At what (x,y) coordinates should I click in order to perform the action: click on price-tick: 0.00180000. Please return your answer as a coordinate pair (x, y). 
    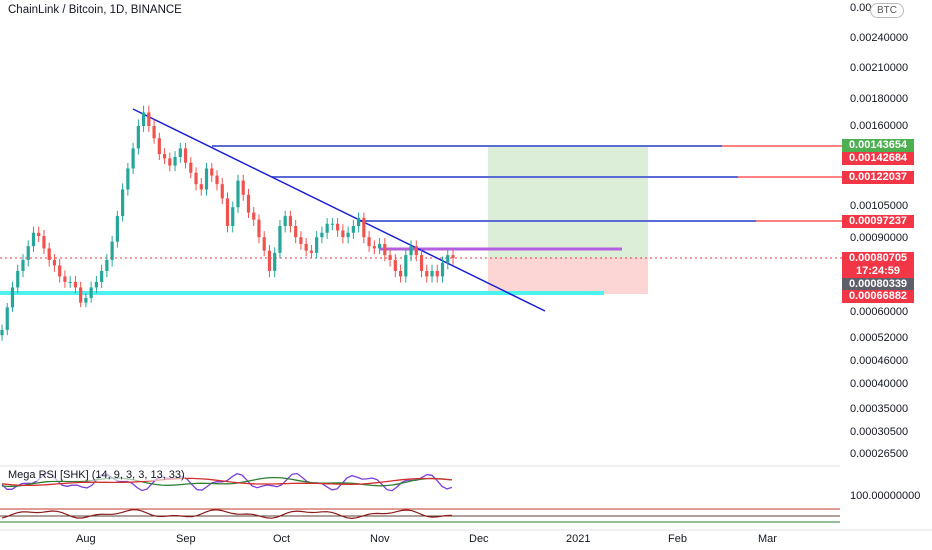
    Looking at the image, I should click on (879, 99).